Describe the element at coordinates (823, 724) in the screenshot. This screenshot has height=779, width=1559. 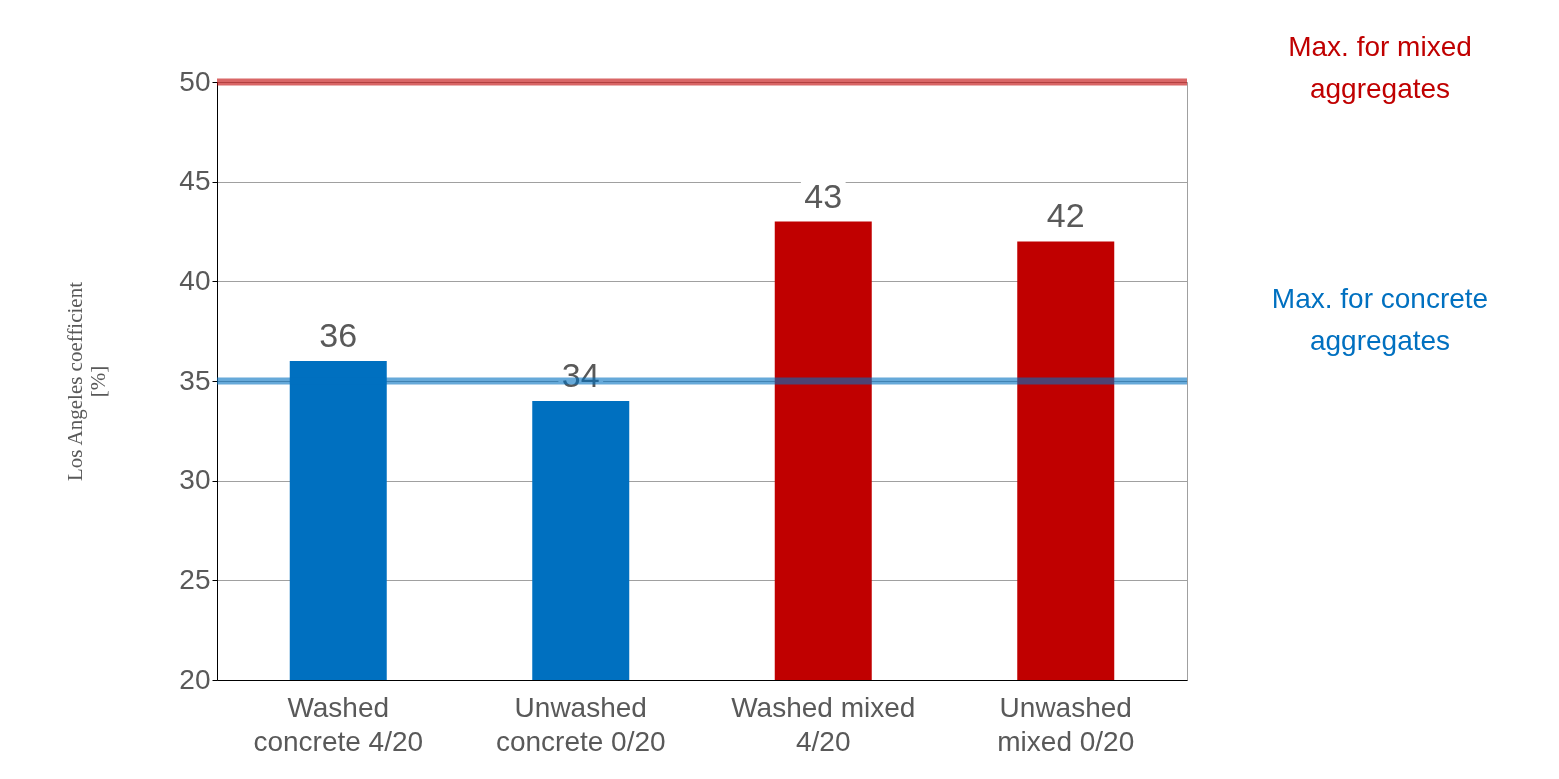
I see `x-tick-label: Washed mixed 4/20` at that location.